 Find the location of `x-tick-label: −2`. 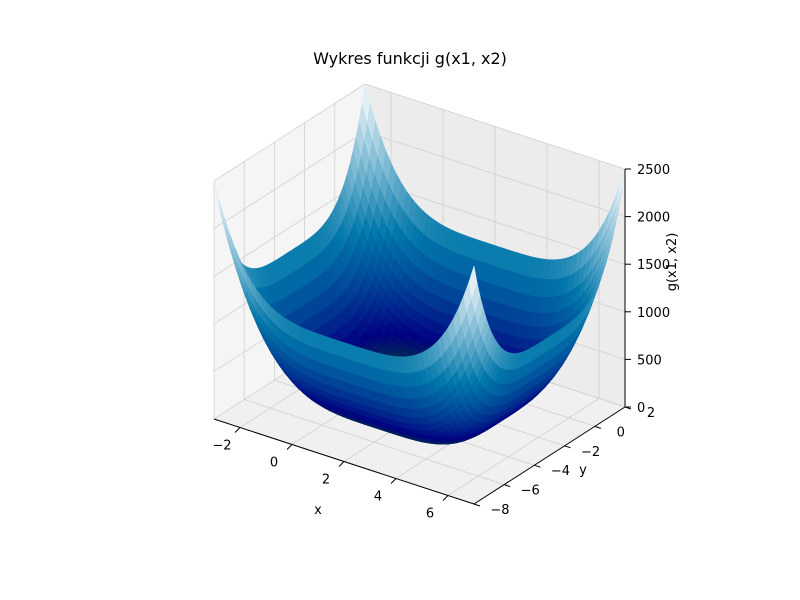

x-tick-label: −2 is located at coordinates (221, 446).